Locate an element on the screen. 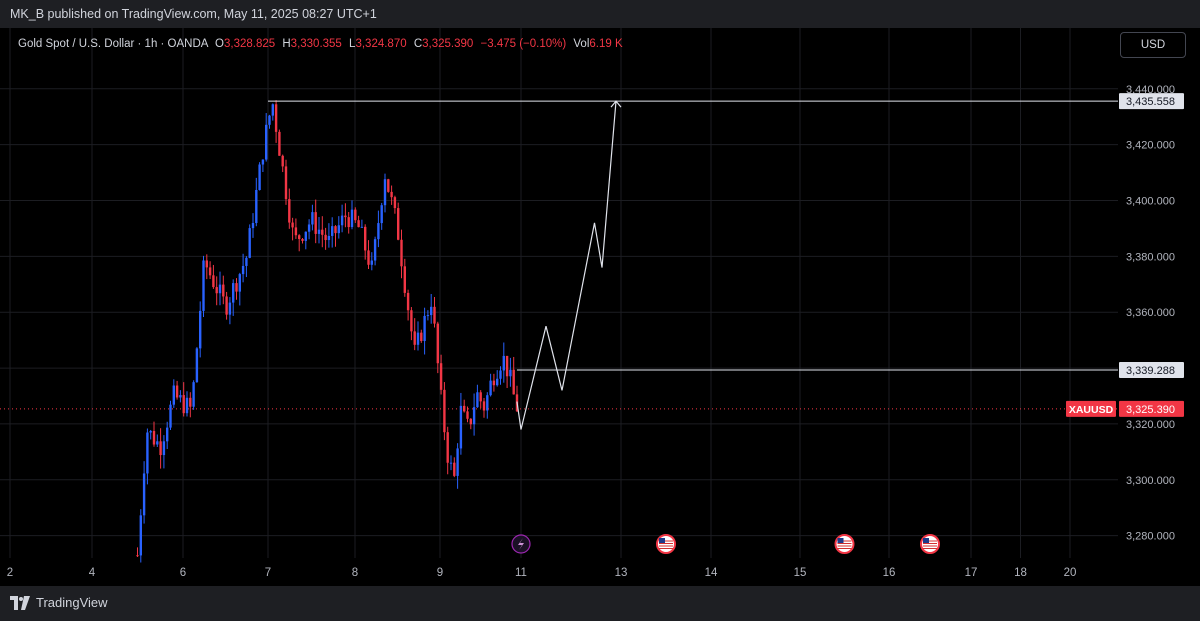 The image size is (1200, 621). projection-path is located at coordinates (566, 265).